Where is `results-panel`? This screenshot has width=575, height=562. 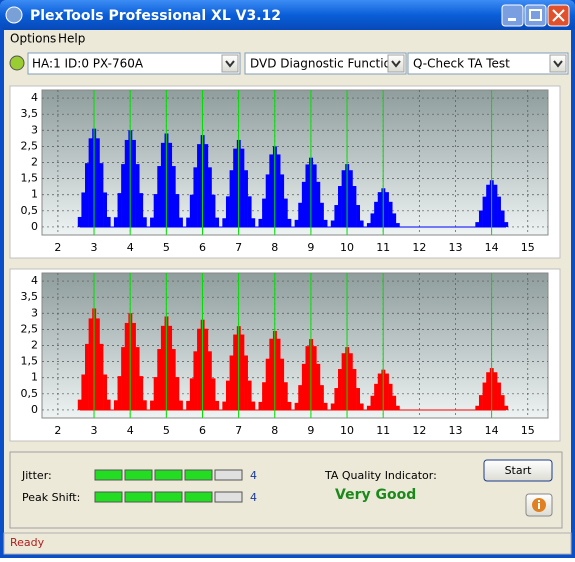
results-panel is located at coordinates (286, 490).